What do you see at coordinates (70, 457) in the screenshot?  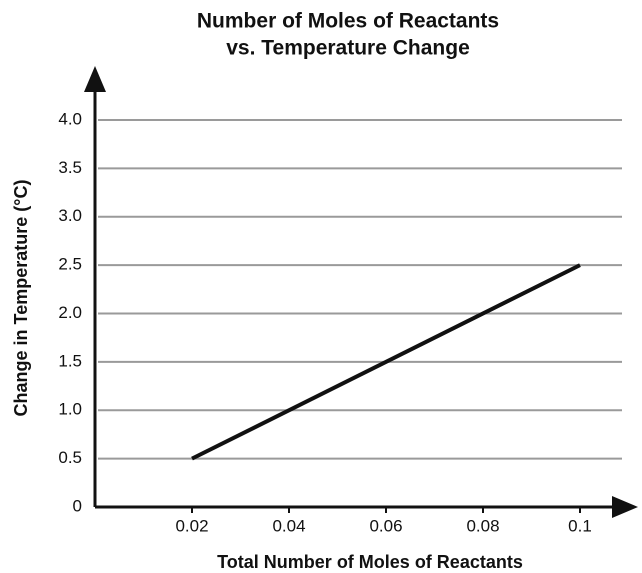 I see `y-tick-label: 0.5` at bounding box center [70, 457].